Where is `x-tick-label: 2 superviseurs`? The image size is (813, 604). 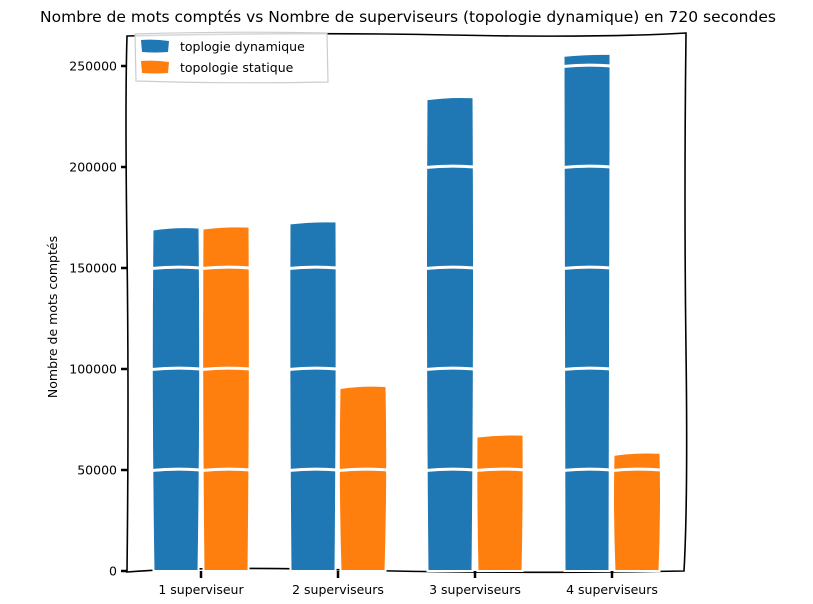
x-tick-label: 2 superviseurs is located at coordinates (338, 589).